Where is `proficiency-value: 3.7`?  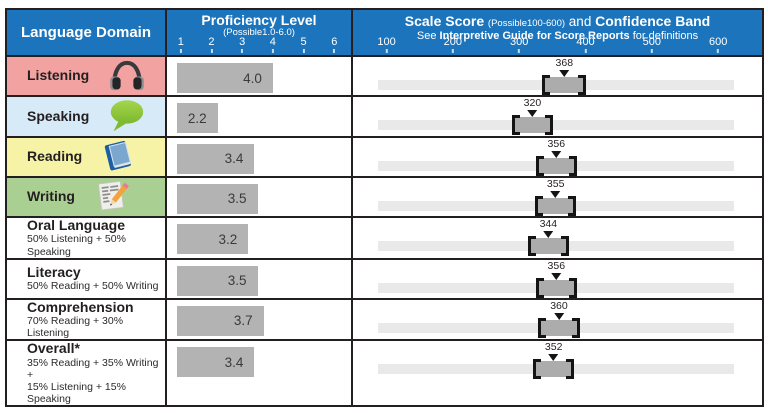 proficiency-value: 3.7 is located at coordinates (243, 321).